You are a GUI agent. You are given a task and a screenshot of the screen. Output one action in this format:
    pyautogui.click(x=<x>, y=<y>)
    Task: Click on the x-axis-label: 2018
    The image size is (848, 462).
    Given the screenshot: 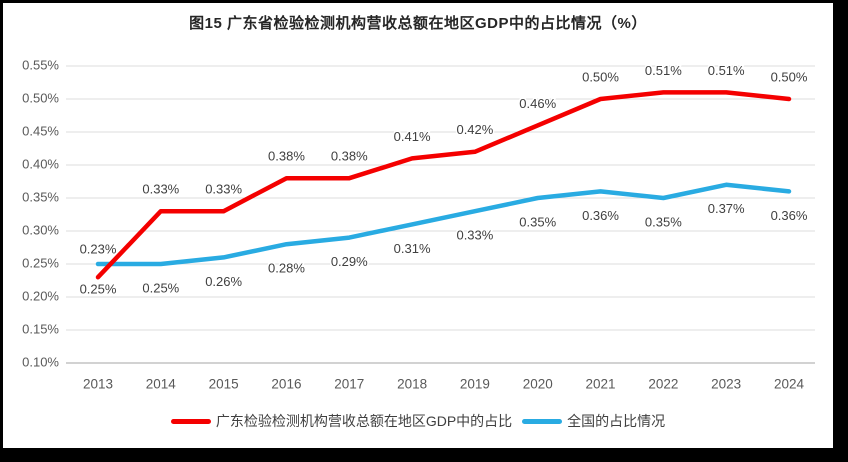 What is the action you would take?
    pyautogui.click(x=412, y=384)
    